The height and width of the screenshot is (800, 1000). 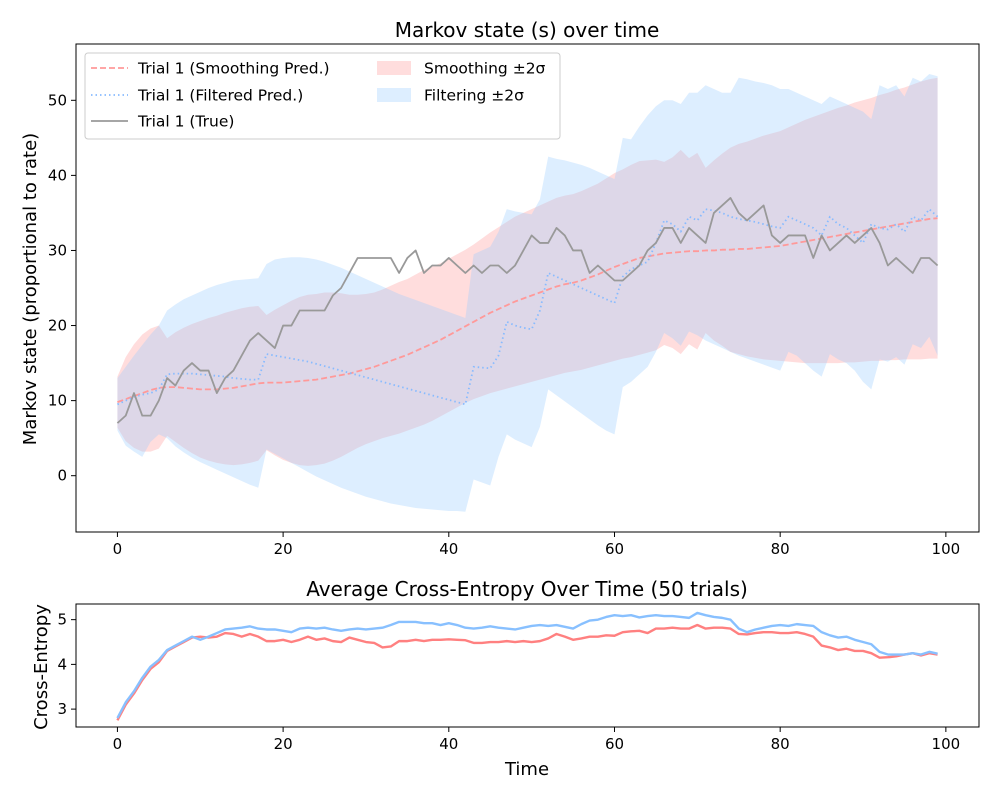 I want to click on top-ytick-label: 20, so click(x=57, y=326).